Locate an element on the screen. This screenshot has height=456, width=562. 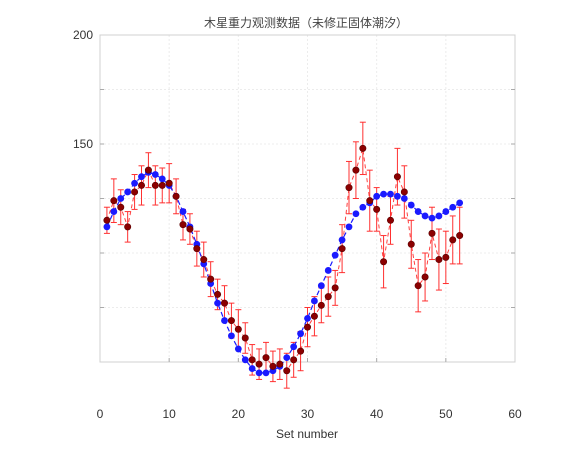
y-tick-label: 150 is located at coordinates (83, 144).